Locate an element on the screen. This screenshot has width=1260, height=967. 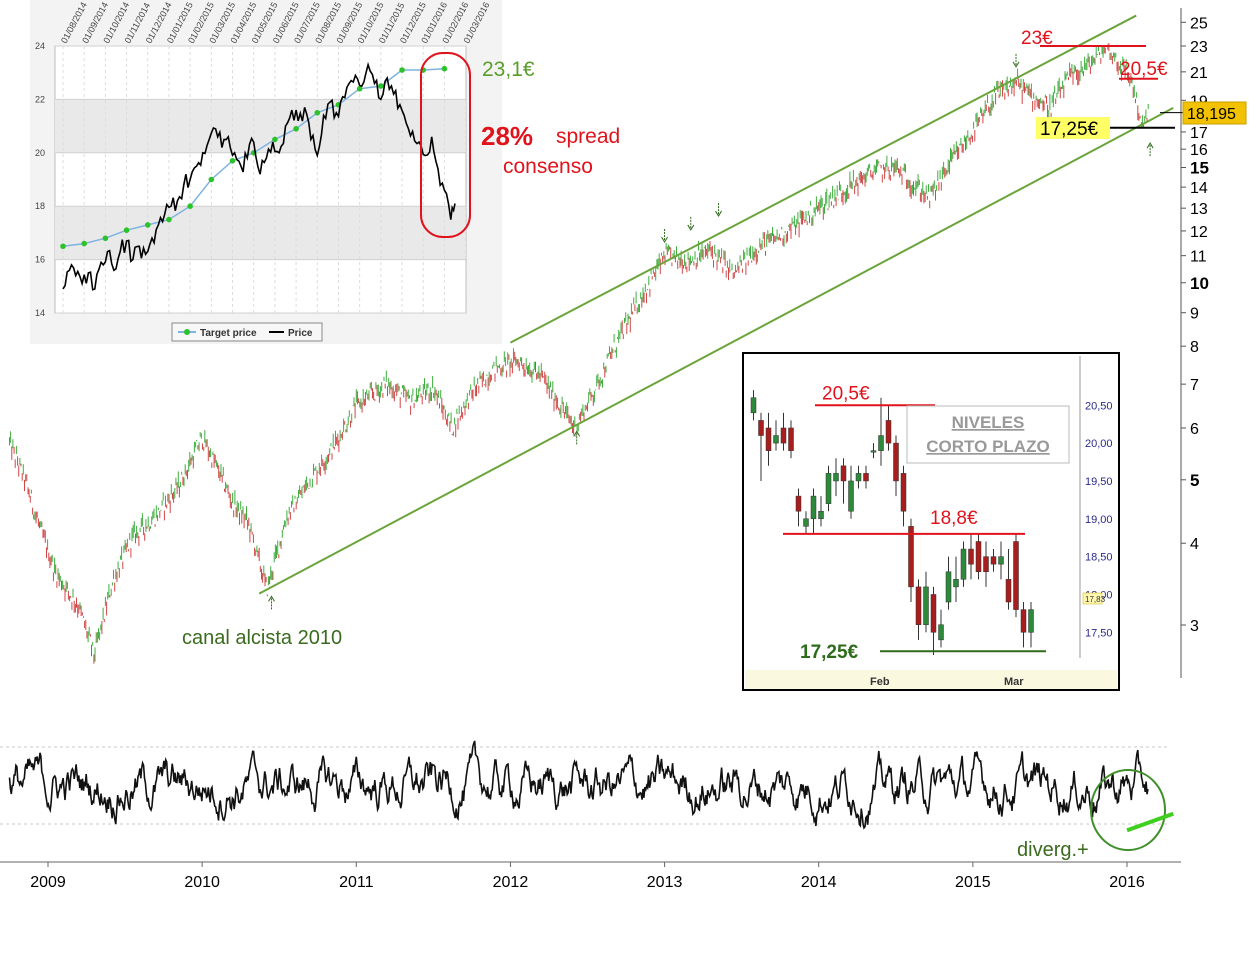
y-tick-label: 25 is located at coordinates (1199, 23).